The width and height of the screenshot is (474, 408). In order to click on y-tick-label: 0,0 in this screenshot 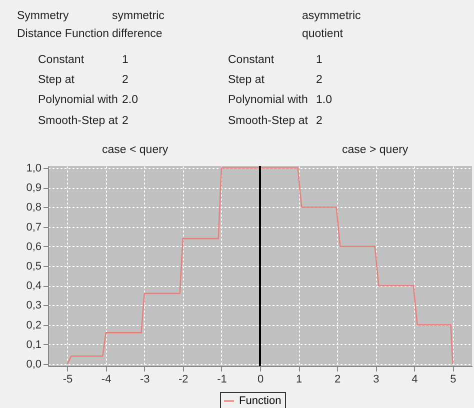, I will do `click(34, 364)`.